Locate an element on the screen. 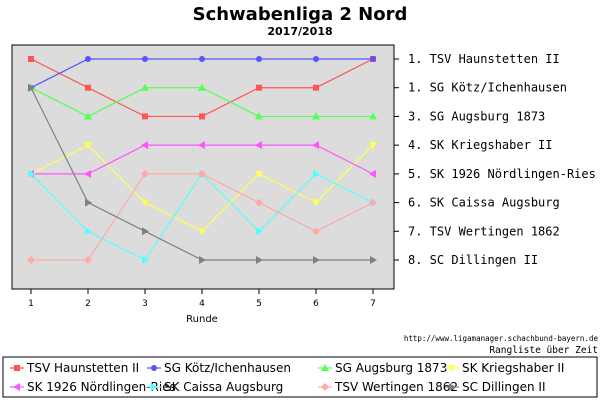 The height and width of the screenshot is (400, 600). legend-label: TSV Wertingen 1862 is located at coordinates (396, 387).